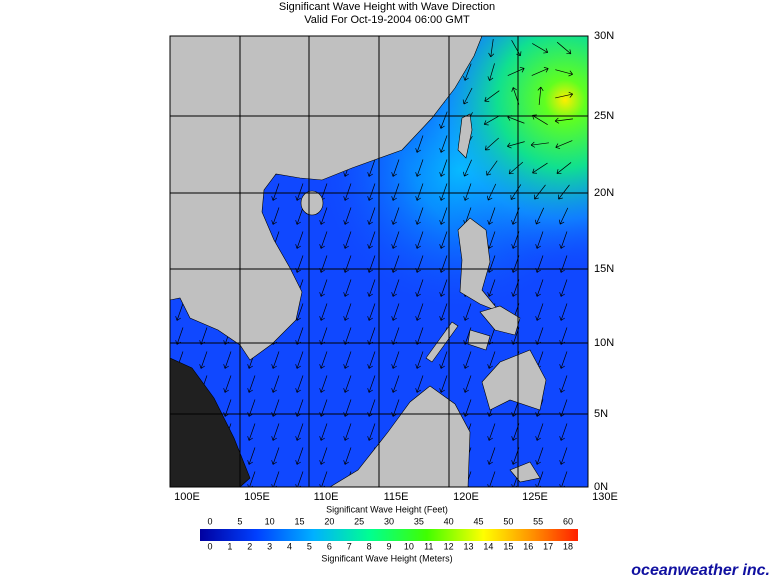 The width and height of the screenshot is (776, 586). What do you see at coordinates (538, 521) in the screenshot?
I see `feet-label: 55` at bounding box center [538, 521].